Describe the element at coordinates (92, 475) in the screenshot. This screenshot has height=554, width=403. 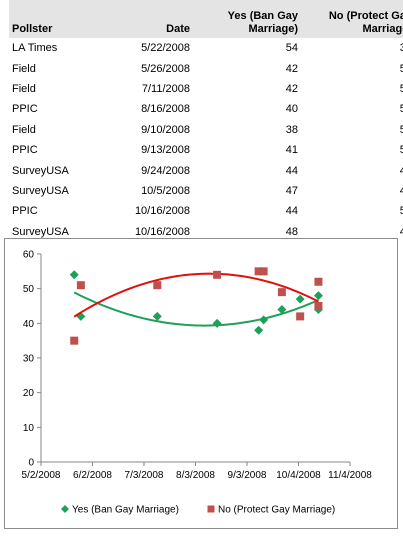
I see `x-tick-label: 6/2/2008` at that location.